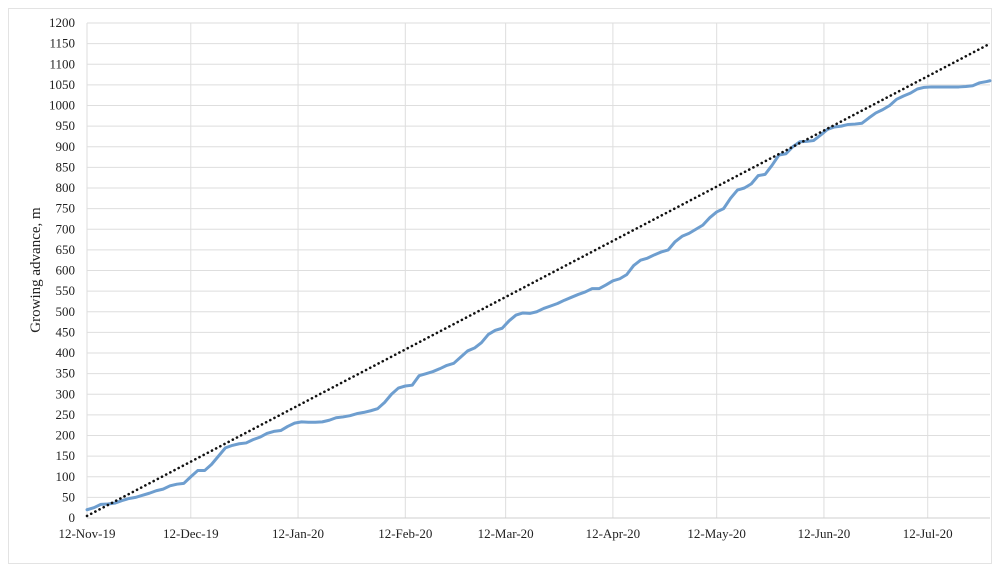 This screenshot has width=1000, height=572. I want to click on y-tick-label: 1150, so click(62, 43).